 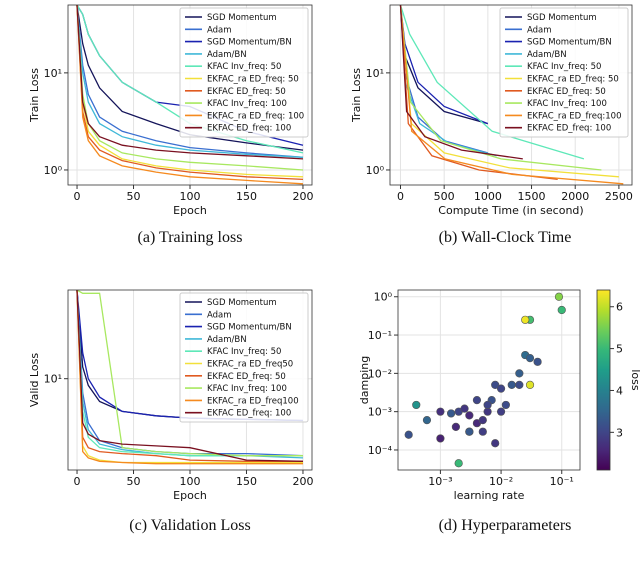 What do you see at coordinates (380, 373) in the screenshot?
I see `y-tick-label: 10⁻²` at bounding box center [380, 373].